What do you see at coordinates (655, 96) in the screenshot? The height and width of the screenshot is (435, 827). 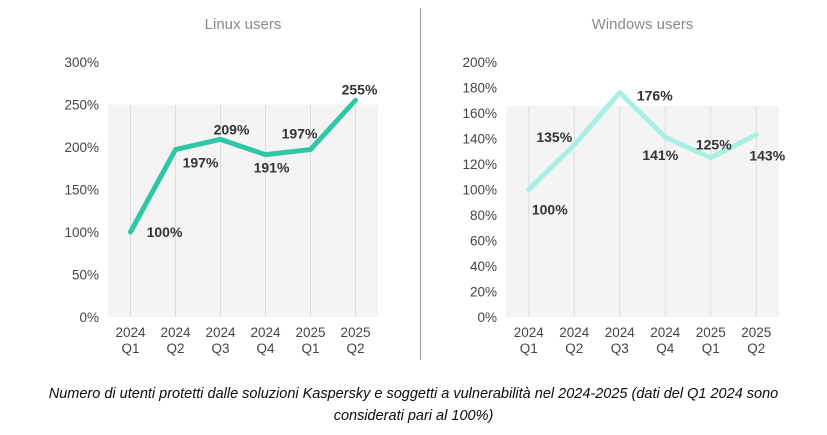 I see `data-label: 176%` at bounding box center [655, 96].